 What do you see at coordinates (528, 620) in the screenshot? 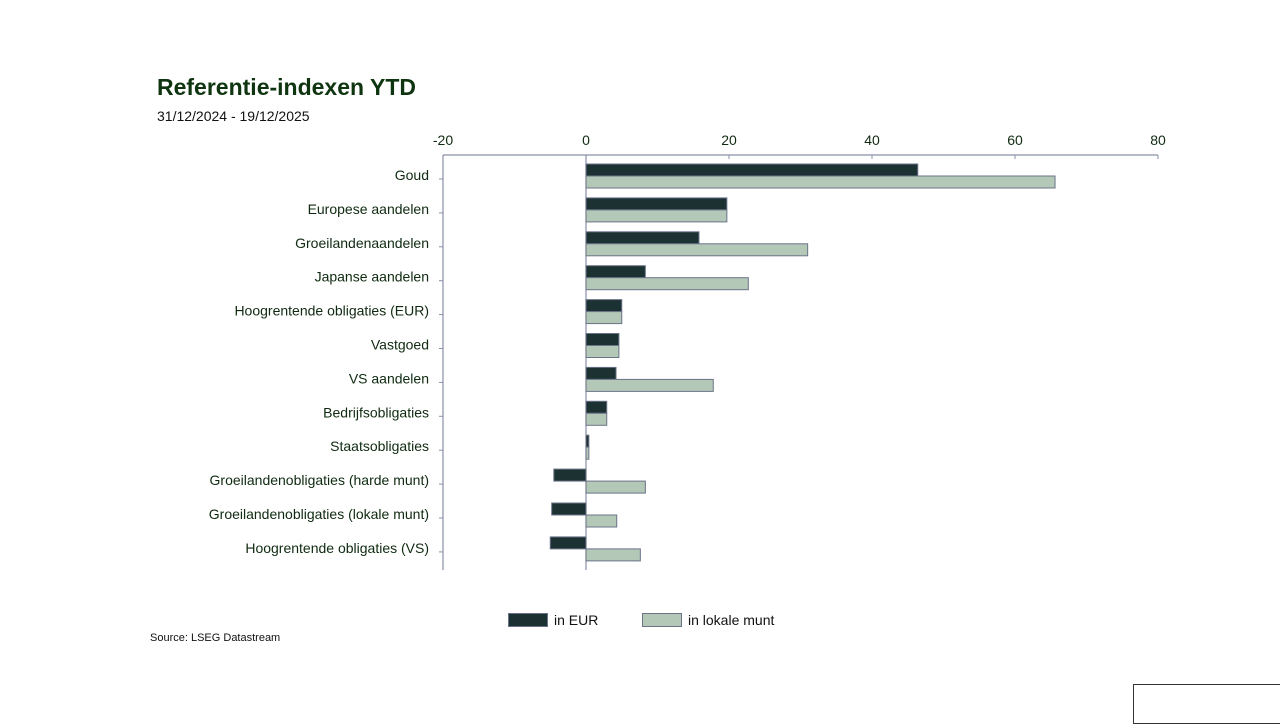
I see `legend-swatch-eur` at bounding box center [528, 620].